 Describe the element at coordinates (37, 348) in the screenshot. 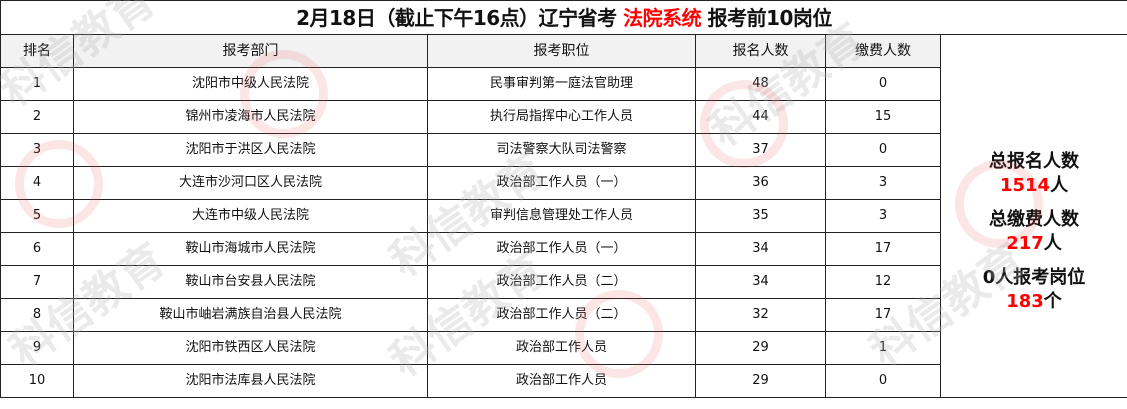

I see `cell-rank: 9` at that location.